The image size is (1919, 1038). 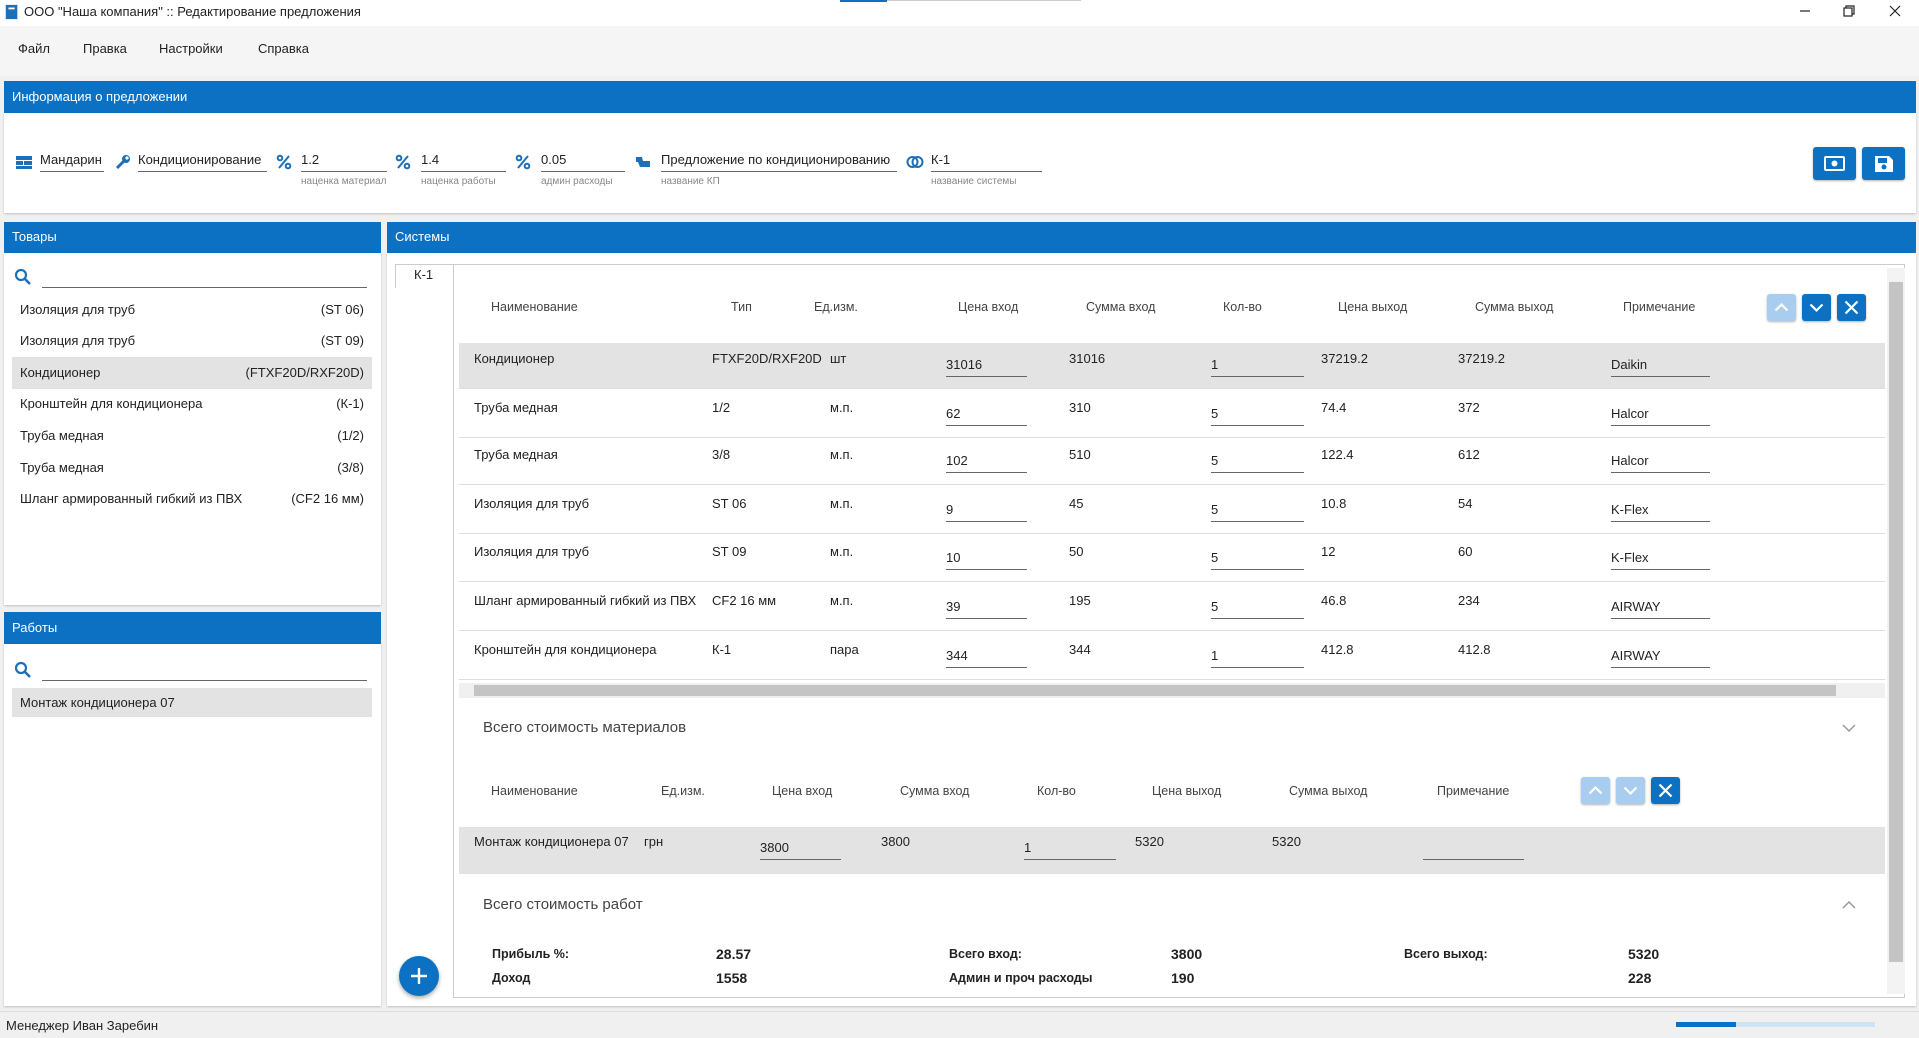 What do you see at coordinates (192, 628) in the screenshot?
I see `works-header` at bounding box center [192, 628].